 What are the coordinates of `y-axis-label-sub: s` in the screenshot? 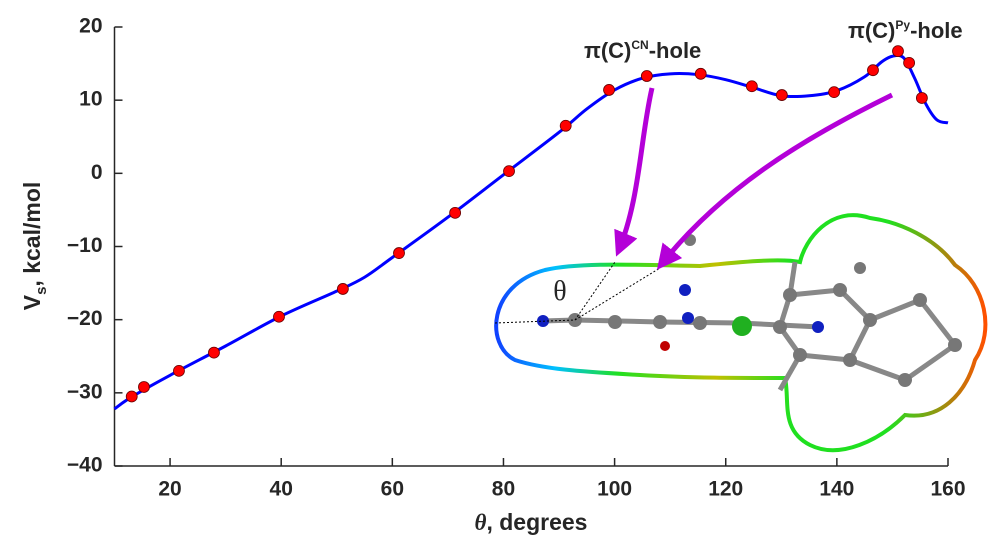 It's located at (41, 291).